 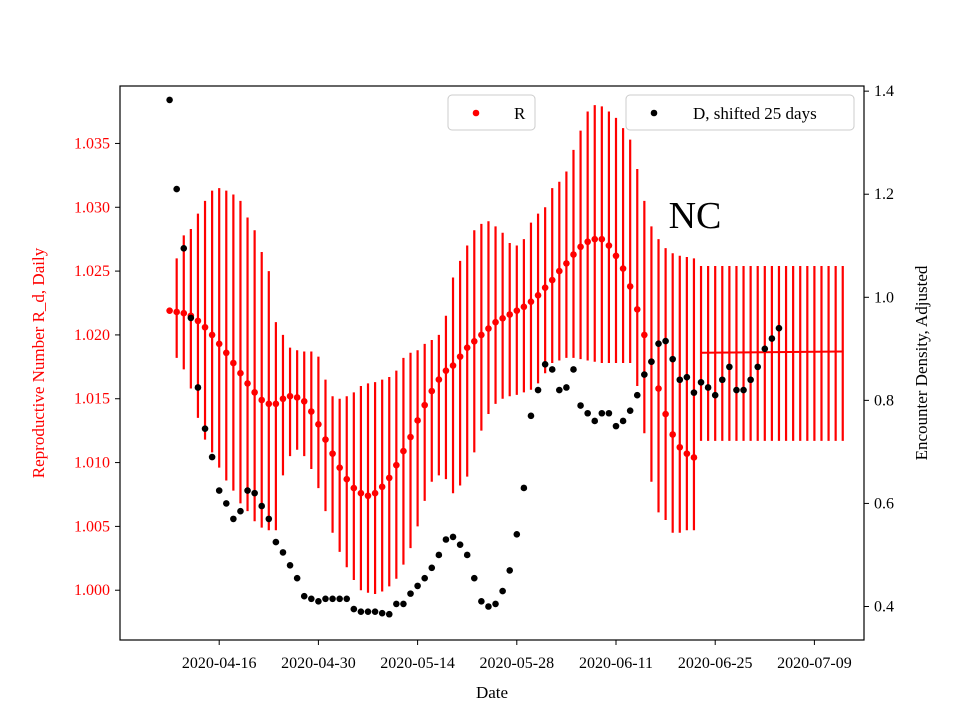 What do you see at coordinates (884, 503) in the screenshot?
I see `y-right-tick-label: 0.6` at bounding box center [884, 503].